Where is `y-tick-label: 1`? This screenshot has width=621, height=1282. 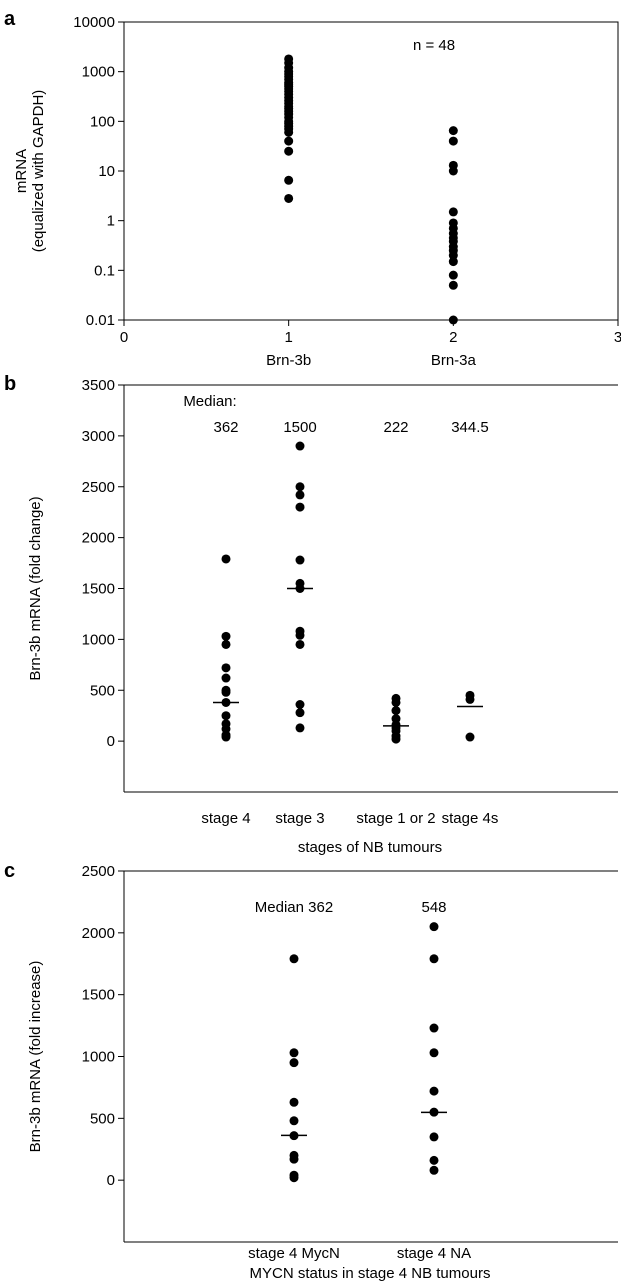
y-tick-label: 1 is located at coordinates (111, 221).